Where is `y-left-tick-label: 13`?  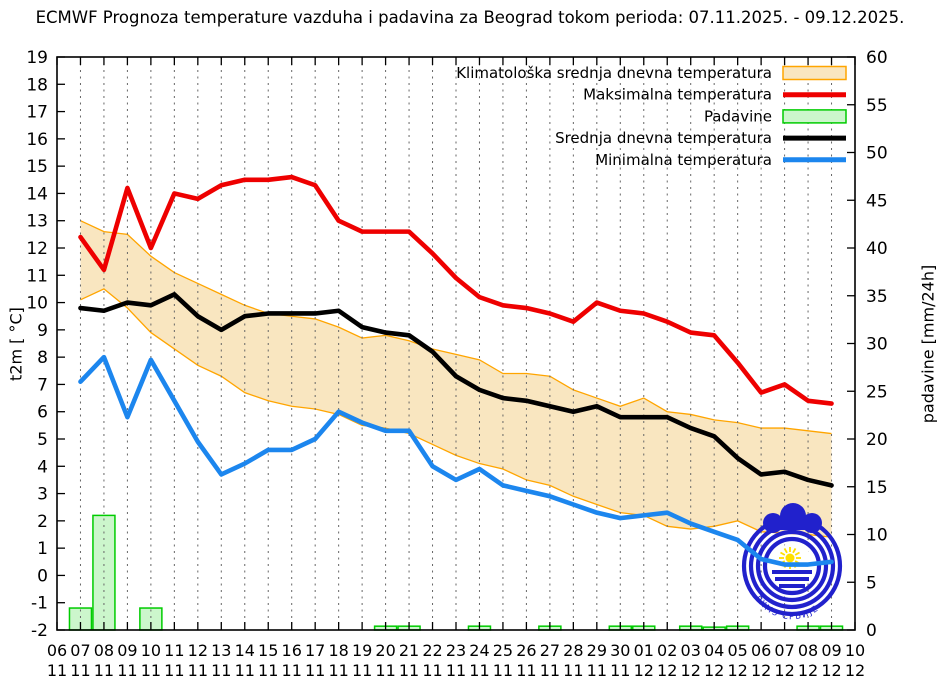
y-left-tick-label: 13 is located at coordinates (37, 222).